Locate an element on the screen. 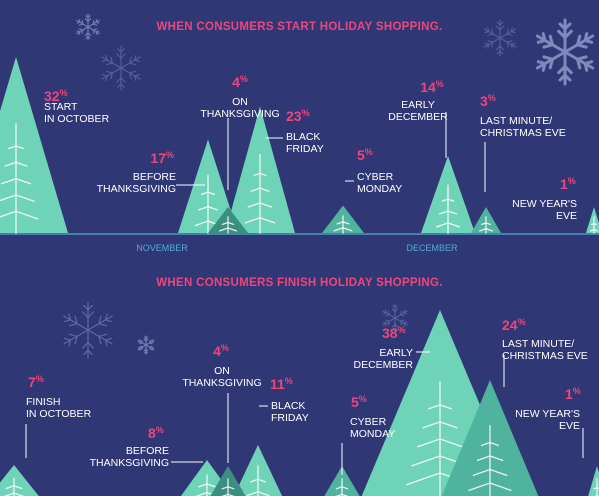  data-label: 24% is located at coordinates (514, 325).